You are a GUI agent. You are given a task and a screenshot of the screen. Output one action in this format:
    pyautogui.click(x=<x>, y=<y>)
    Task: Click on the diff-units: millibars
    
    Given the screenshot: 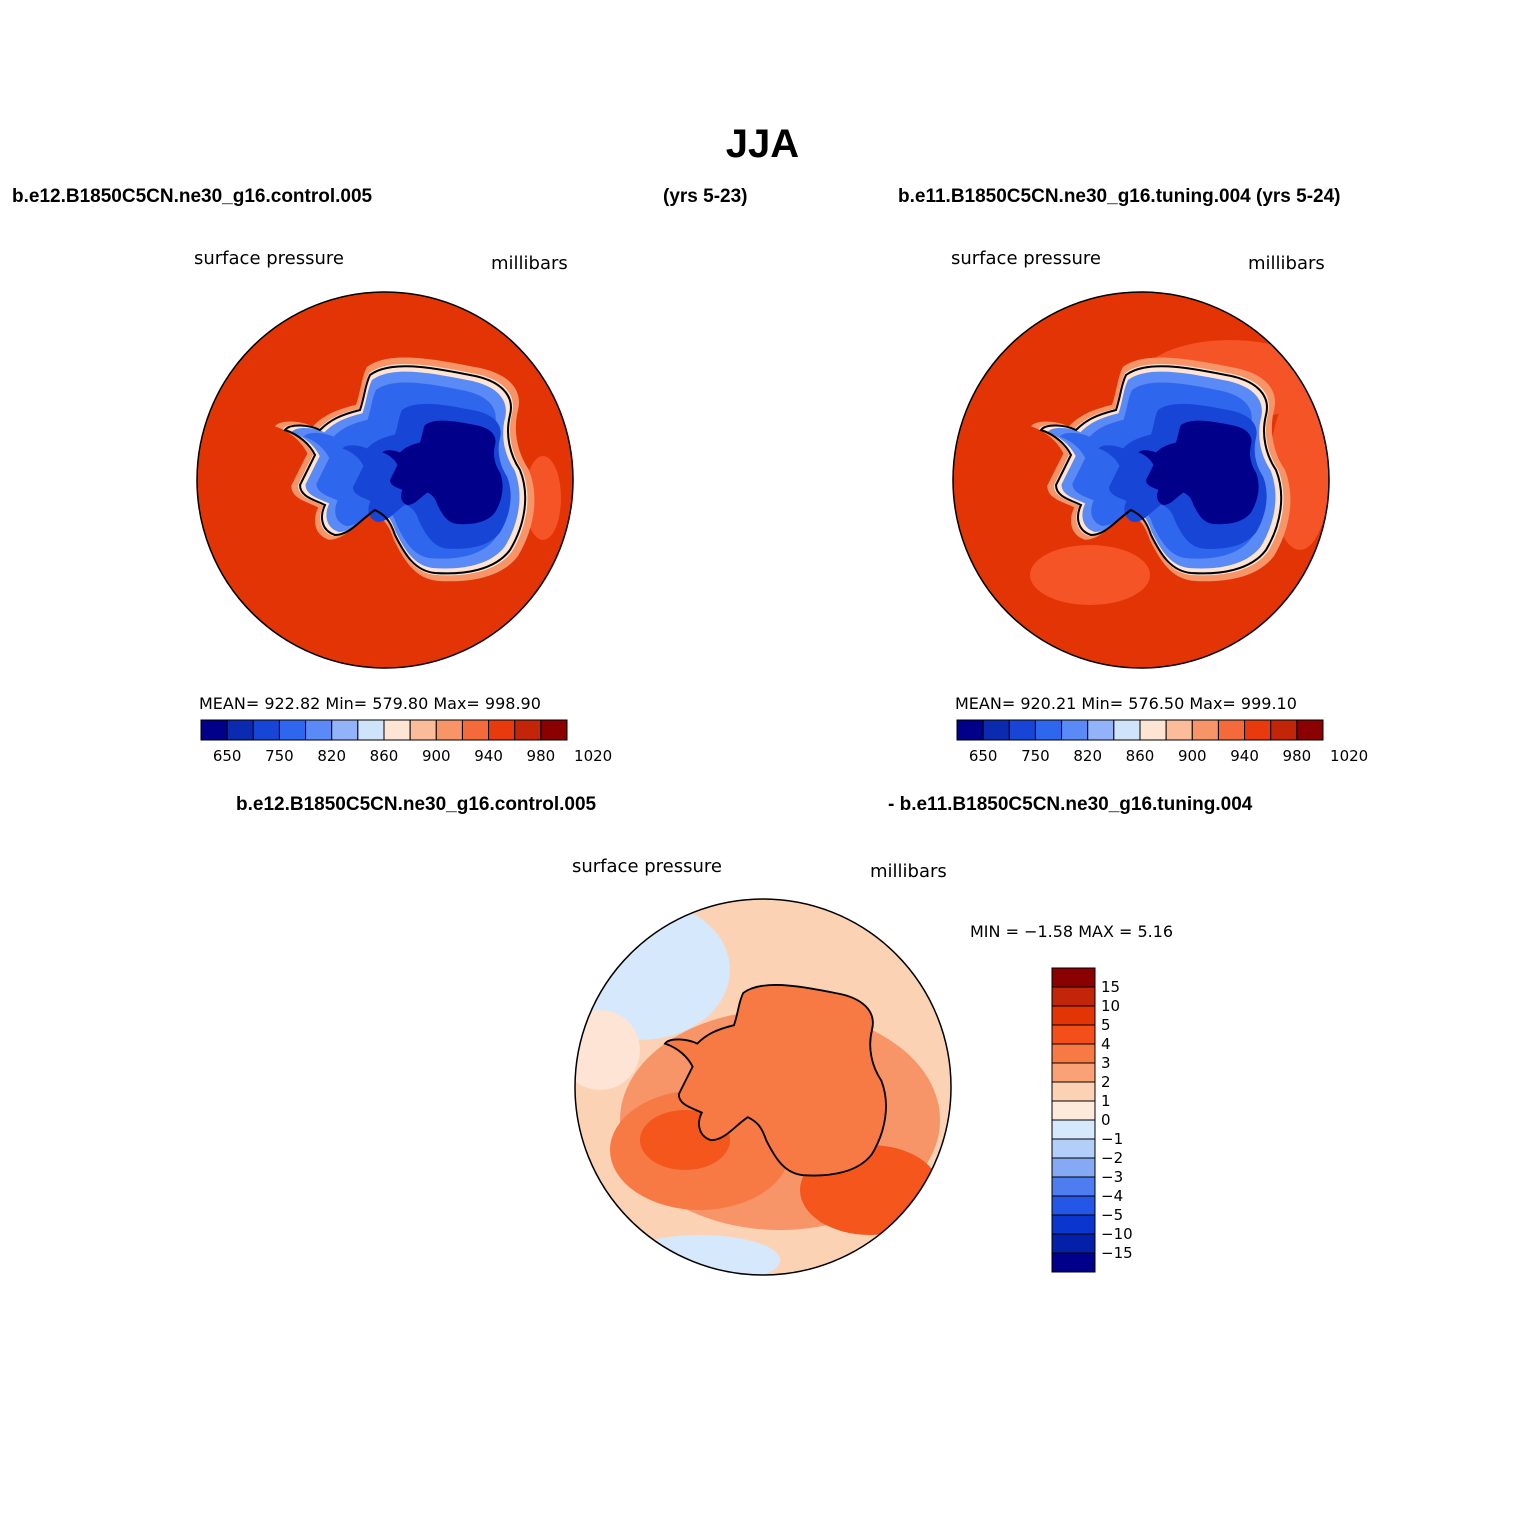 What is the action you would take?
    pyautogui.click(x=908, y=871)
    